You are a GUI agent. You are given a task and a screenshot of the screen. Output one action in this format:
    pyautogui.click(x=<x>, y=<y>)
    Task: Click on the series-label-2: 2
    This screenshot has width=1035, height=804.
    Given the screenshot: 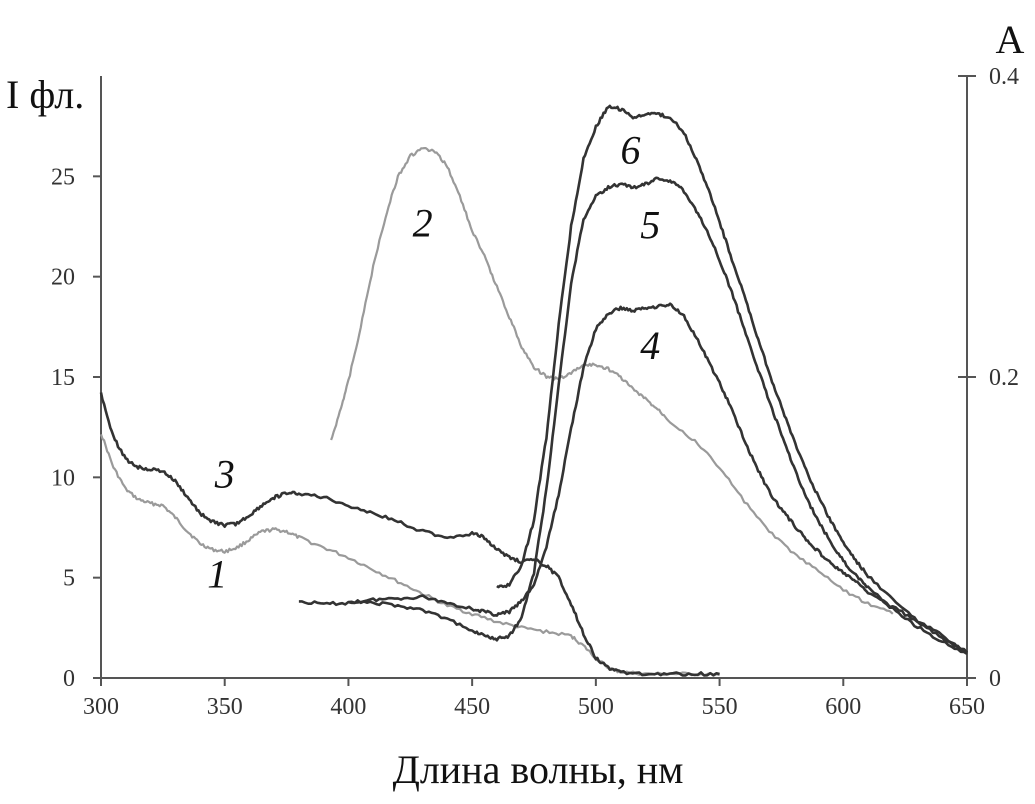 What is the action you would take?
    pyautogui.click(x=423, y=223)
    